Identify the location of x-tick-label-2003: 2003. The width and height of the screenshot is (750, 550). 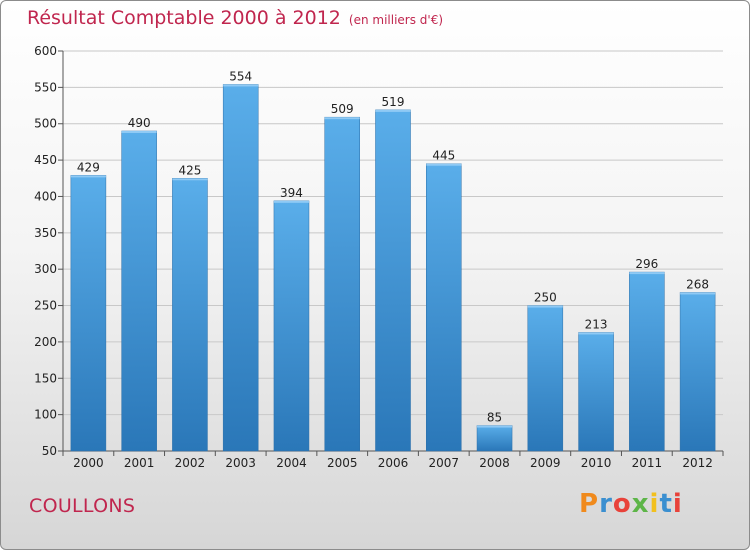
(240, 463).